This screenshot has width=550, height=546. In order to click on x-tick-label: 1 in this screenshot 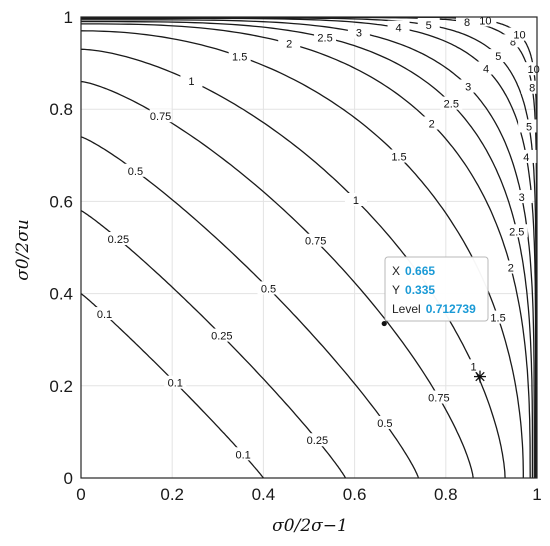, I will do `click(536, 494)`.